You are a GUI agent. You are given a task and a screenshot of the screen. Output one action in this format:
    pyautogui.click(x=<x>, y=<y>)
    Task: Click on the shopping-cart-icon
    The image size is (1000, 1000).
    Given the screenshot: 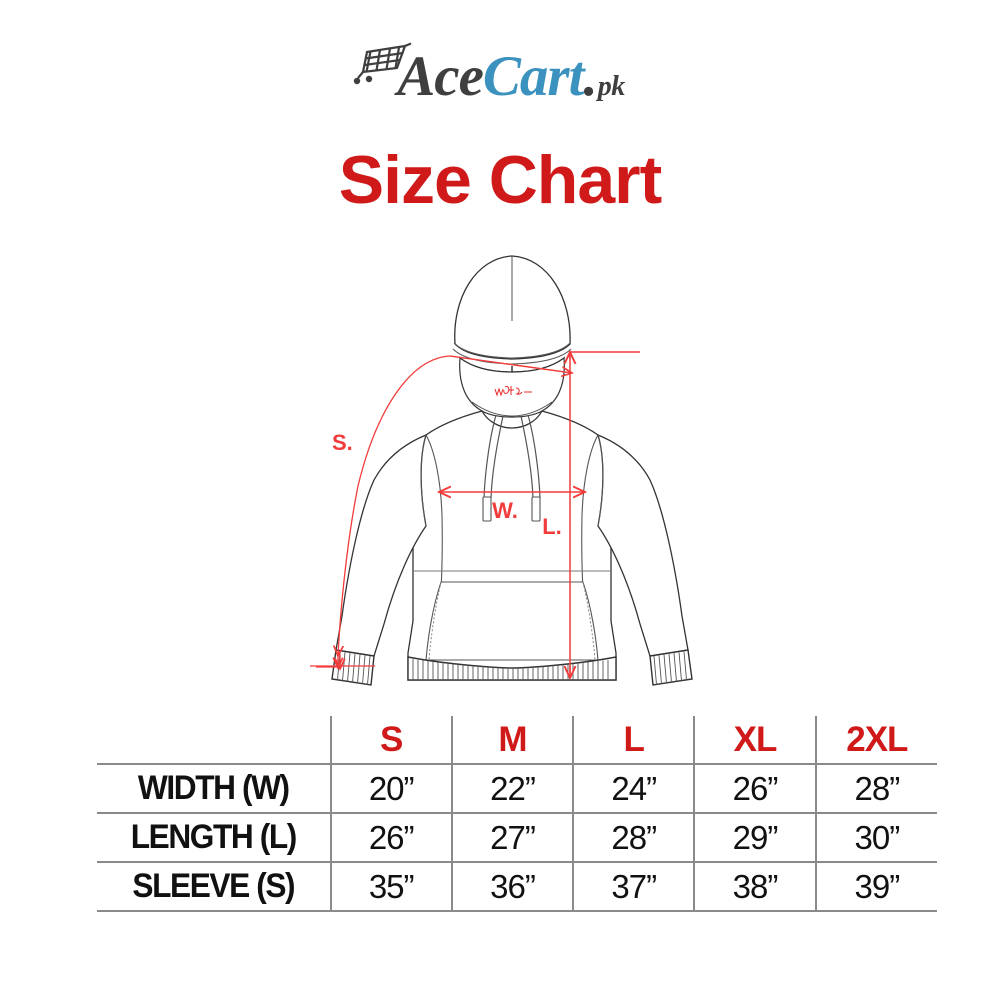 What is the action you would take?
    pyautogui.click(x=383, y=63)
    